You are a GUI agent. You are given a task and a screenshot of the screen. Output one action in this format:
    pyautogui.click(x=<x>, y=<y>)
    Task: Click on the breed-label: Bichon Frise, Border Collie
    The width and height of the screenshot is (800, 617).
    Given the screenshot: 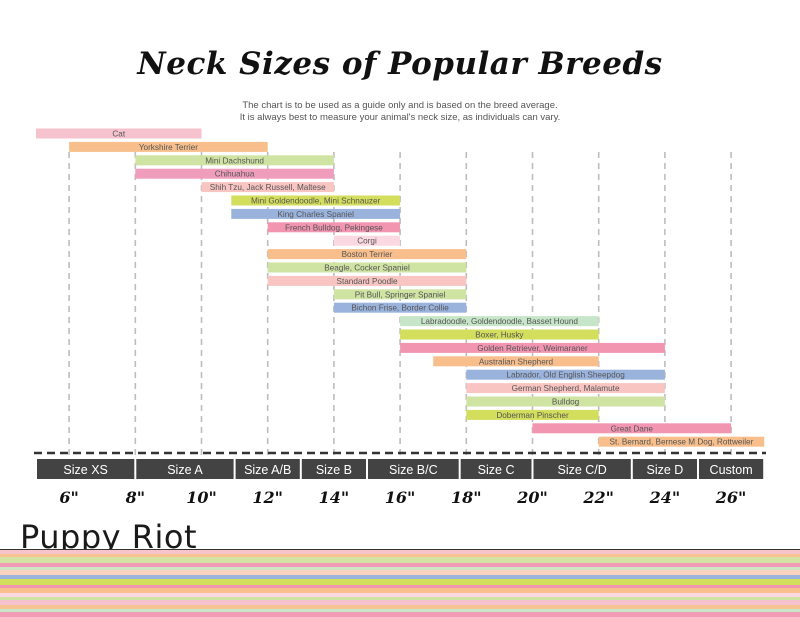 What is the action you would take?
    pyautogui.click(x=400, y=308)
    